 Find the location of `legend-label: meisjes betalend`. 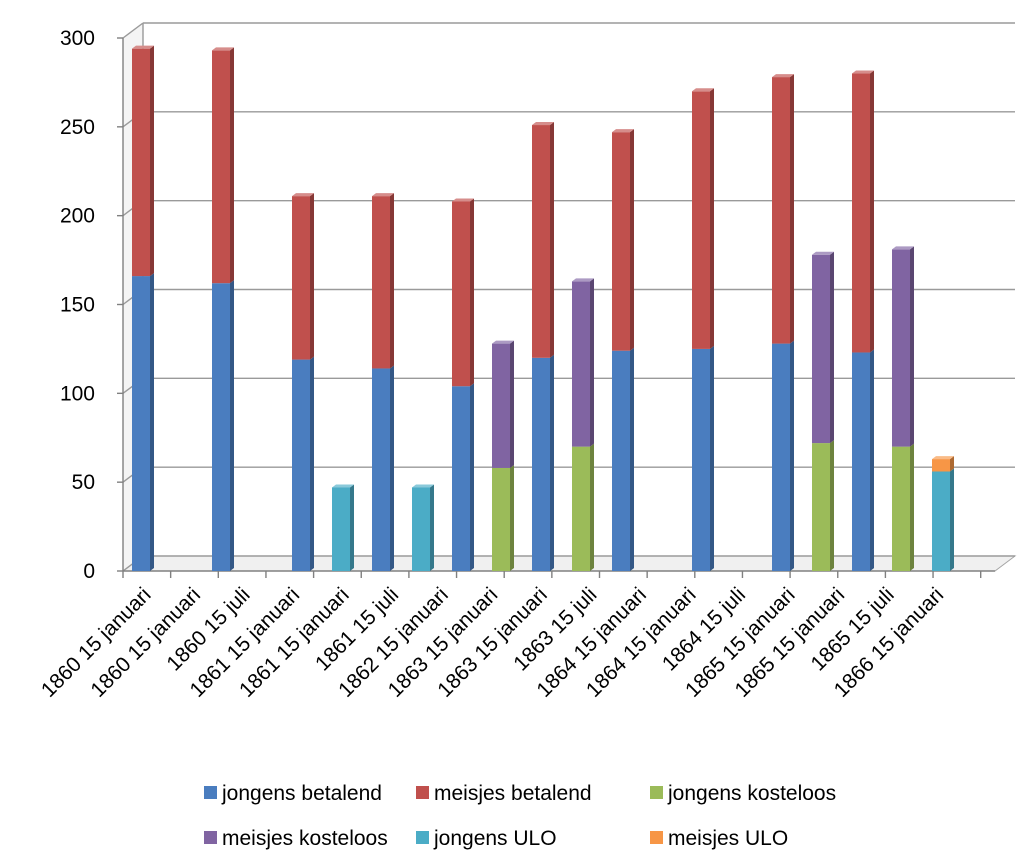

legend-label: meisjes betalend is located at coordinates (513, 793).